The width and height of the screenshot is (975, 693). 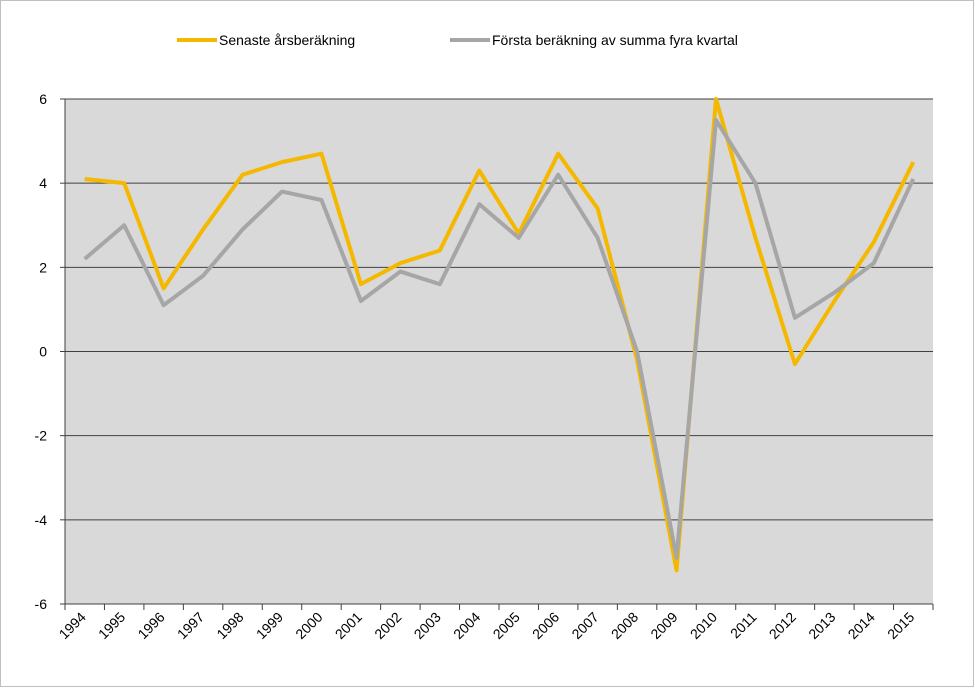 What do you see at coordinates (41, 520) in the screenshot?
I see `y-tick-label: -4` at bounding box center [41, 520].